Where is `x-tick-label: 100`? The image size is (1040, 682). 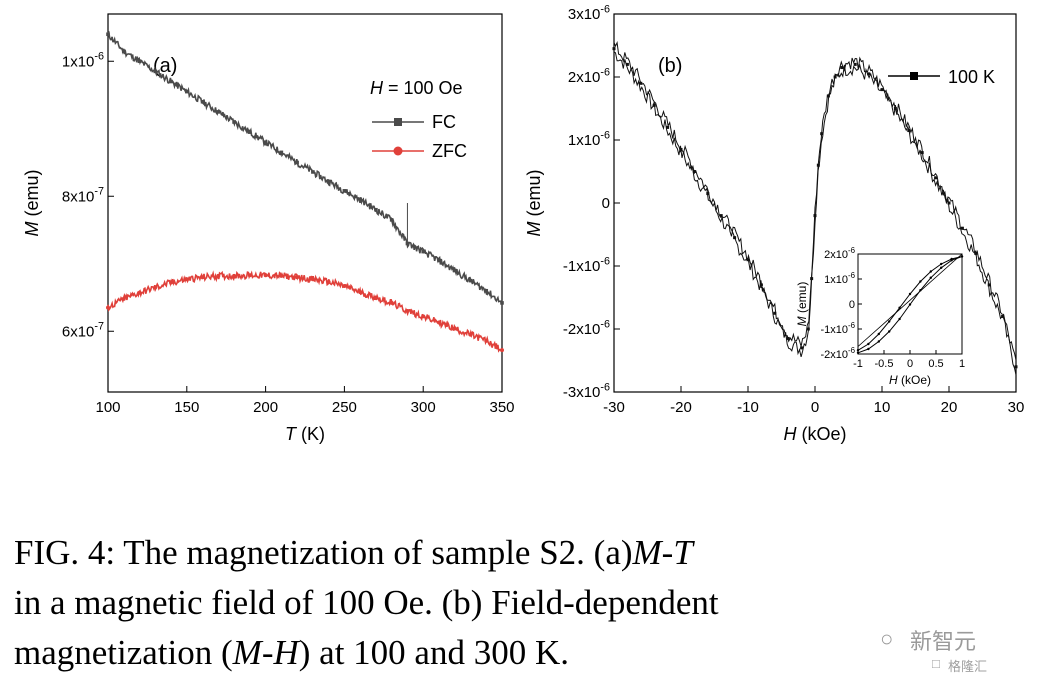 x-tick-label: 100 is located at coordinates (107, 407).